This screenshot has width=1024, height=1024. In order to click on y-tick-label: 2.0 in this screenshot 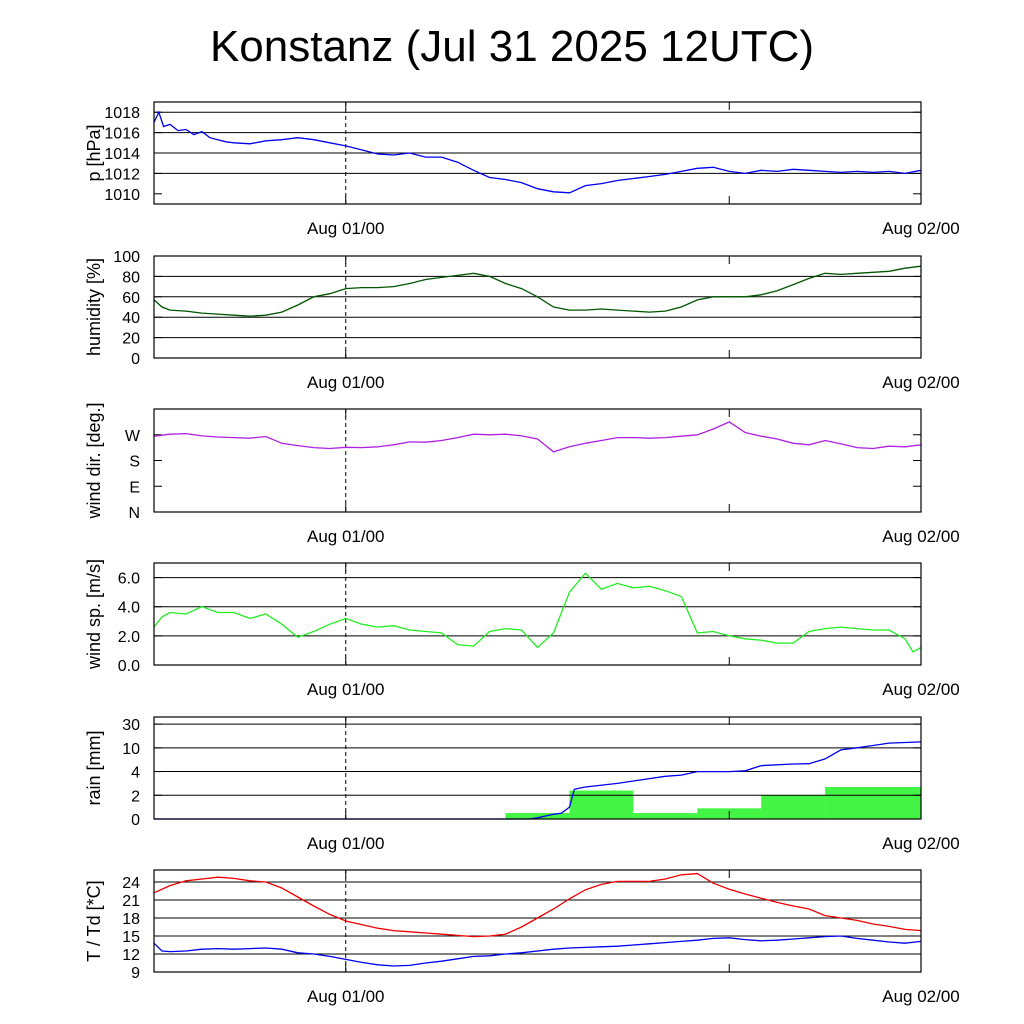, I will do `click(129, 637)`.